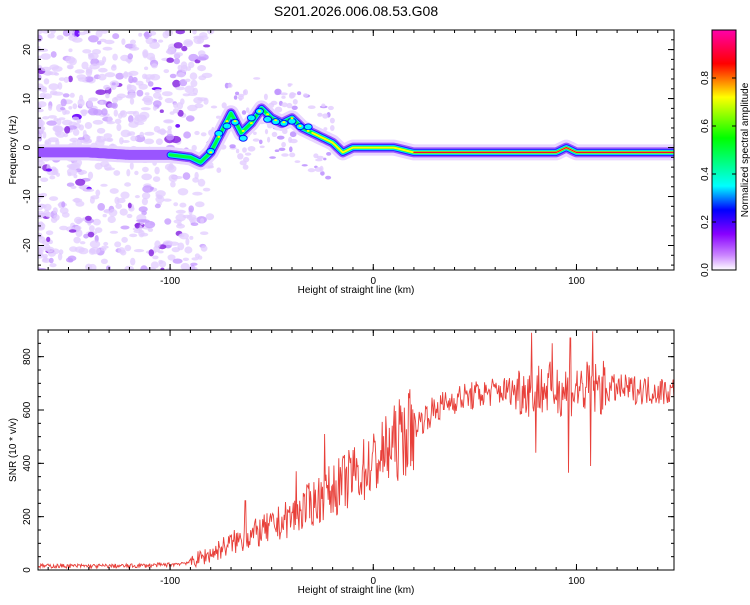 The image size is (750, 605). Describe the element at coordinates (356, 11) in the screenshot. I see `figure-title: S201.2026.006.08.53.G08` at that location.